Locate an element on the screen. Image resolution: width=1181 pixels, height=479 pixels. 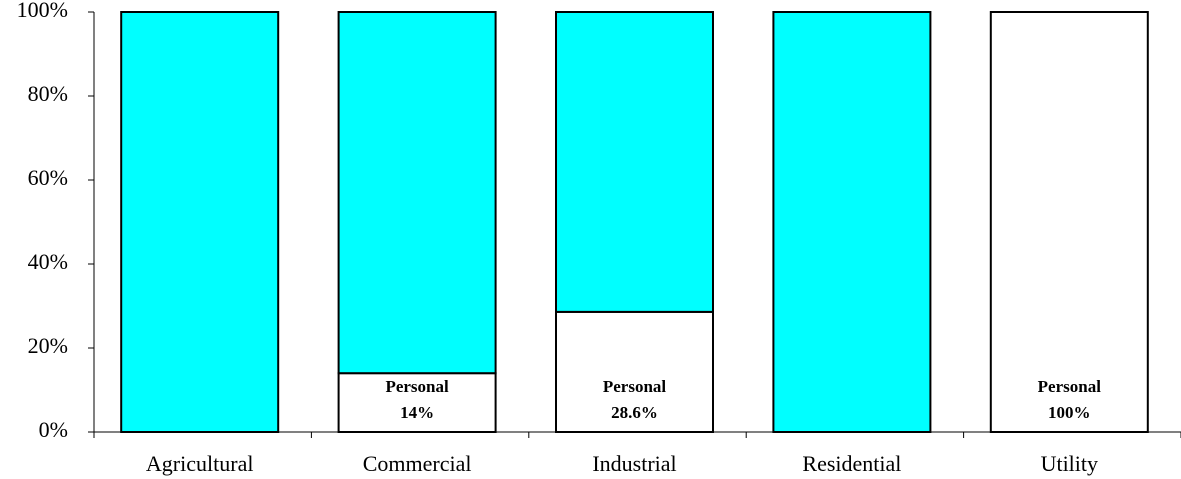
y-tick-label: 60% is located at coordinates (48, 177).